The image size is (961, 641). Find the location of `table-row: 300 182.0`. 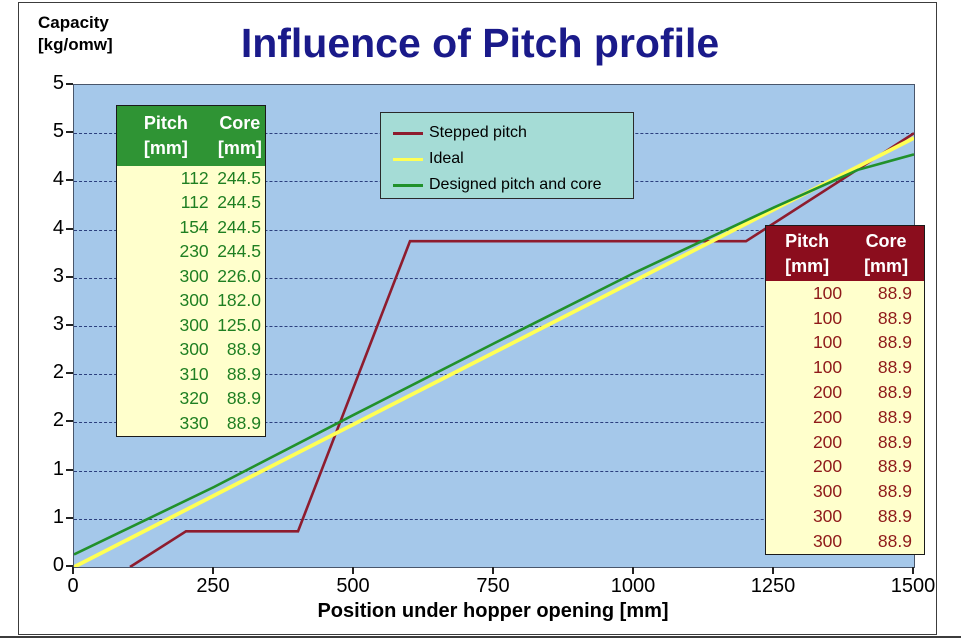

table-row: 300 182.0 is located at coordinates (191, 301).